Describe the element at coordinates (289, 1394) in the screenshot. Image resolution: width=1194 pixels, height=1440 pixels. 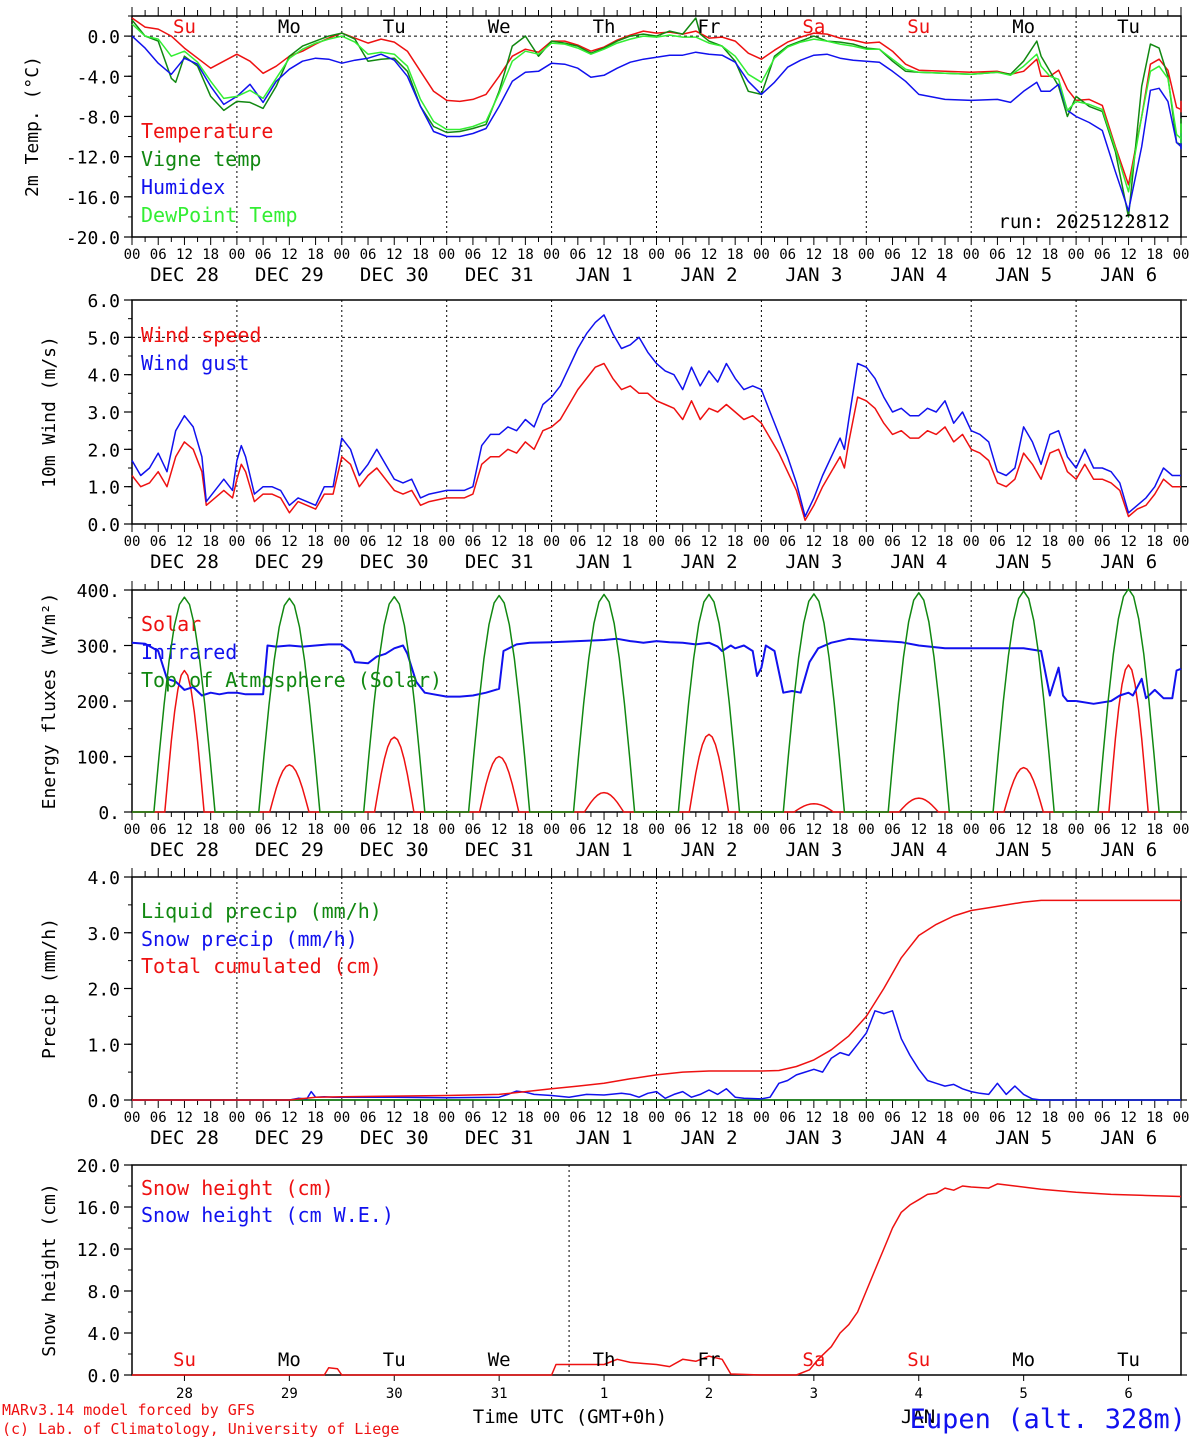
I see `date-label: 29` at that location.